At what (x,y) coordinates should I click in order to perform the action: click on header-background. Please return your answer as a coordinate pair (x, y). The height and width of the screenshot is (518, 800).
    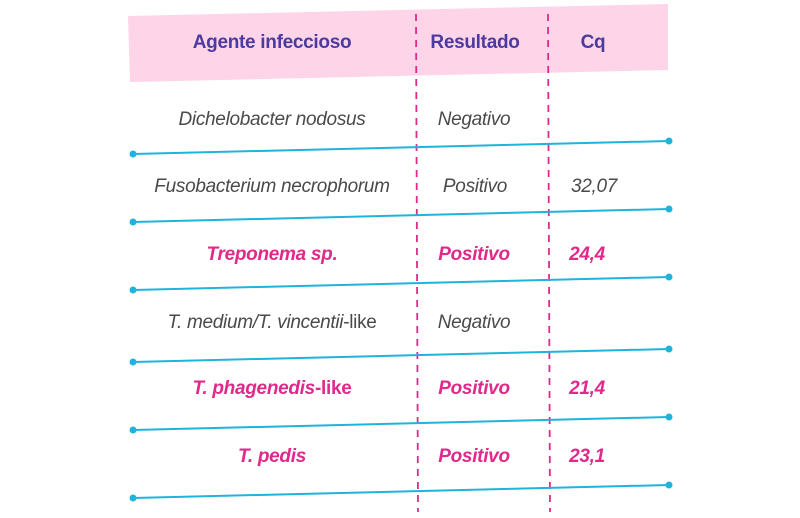
    Looking at the image, I should click on (398, 43).